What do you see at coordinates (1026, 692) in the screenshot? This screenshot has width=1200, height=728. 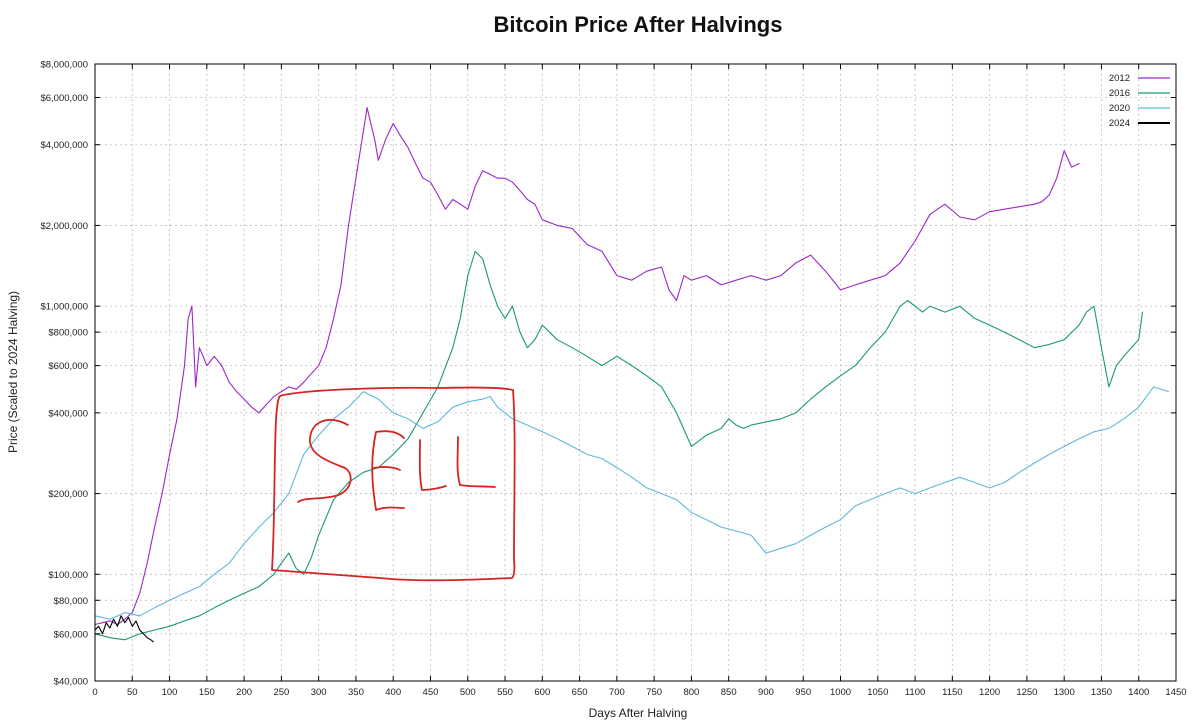 I see `x-tick-label: 1250` at bounding box center [1026, 692].